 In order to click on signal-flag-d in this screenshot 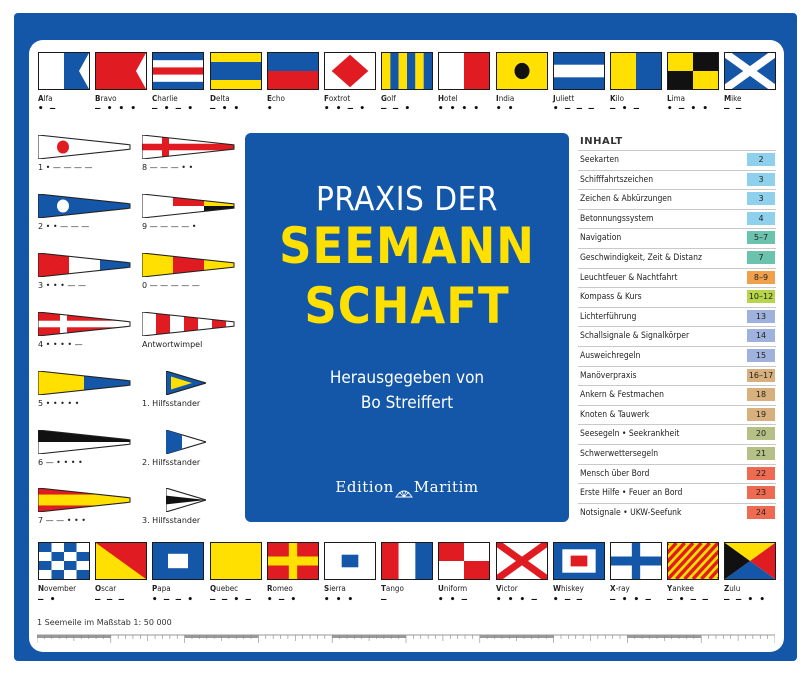, I will do `click(236, 71)`.